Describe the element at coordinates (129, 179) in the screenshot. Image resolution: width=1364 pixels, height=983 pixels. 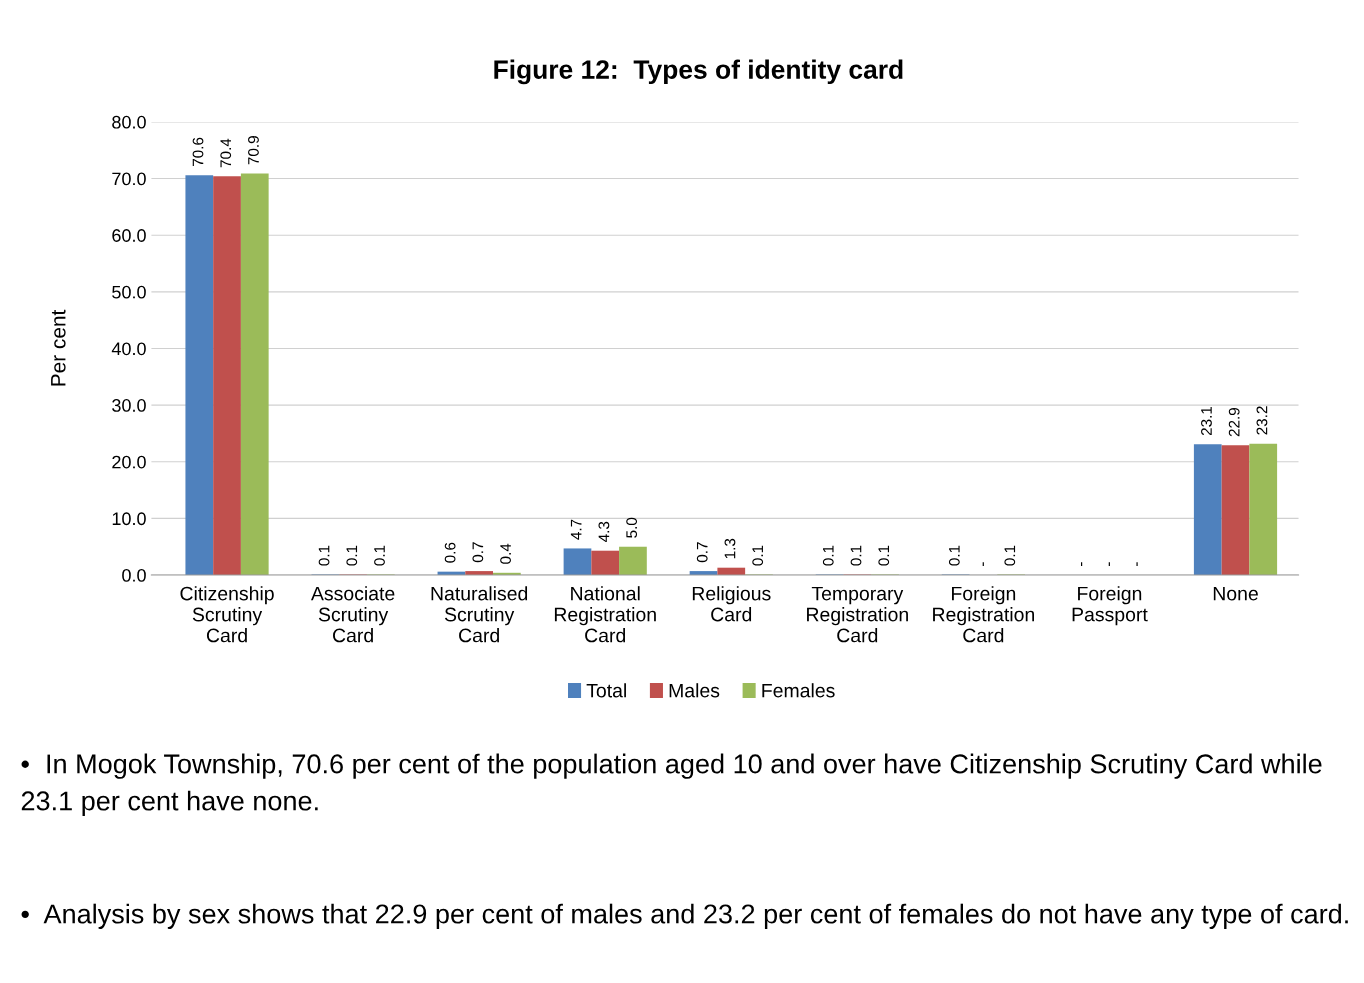
I see `y-tick-label: 70.0` at that location.